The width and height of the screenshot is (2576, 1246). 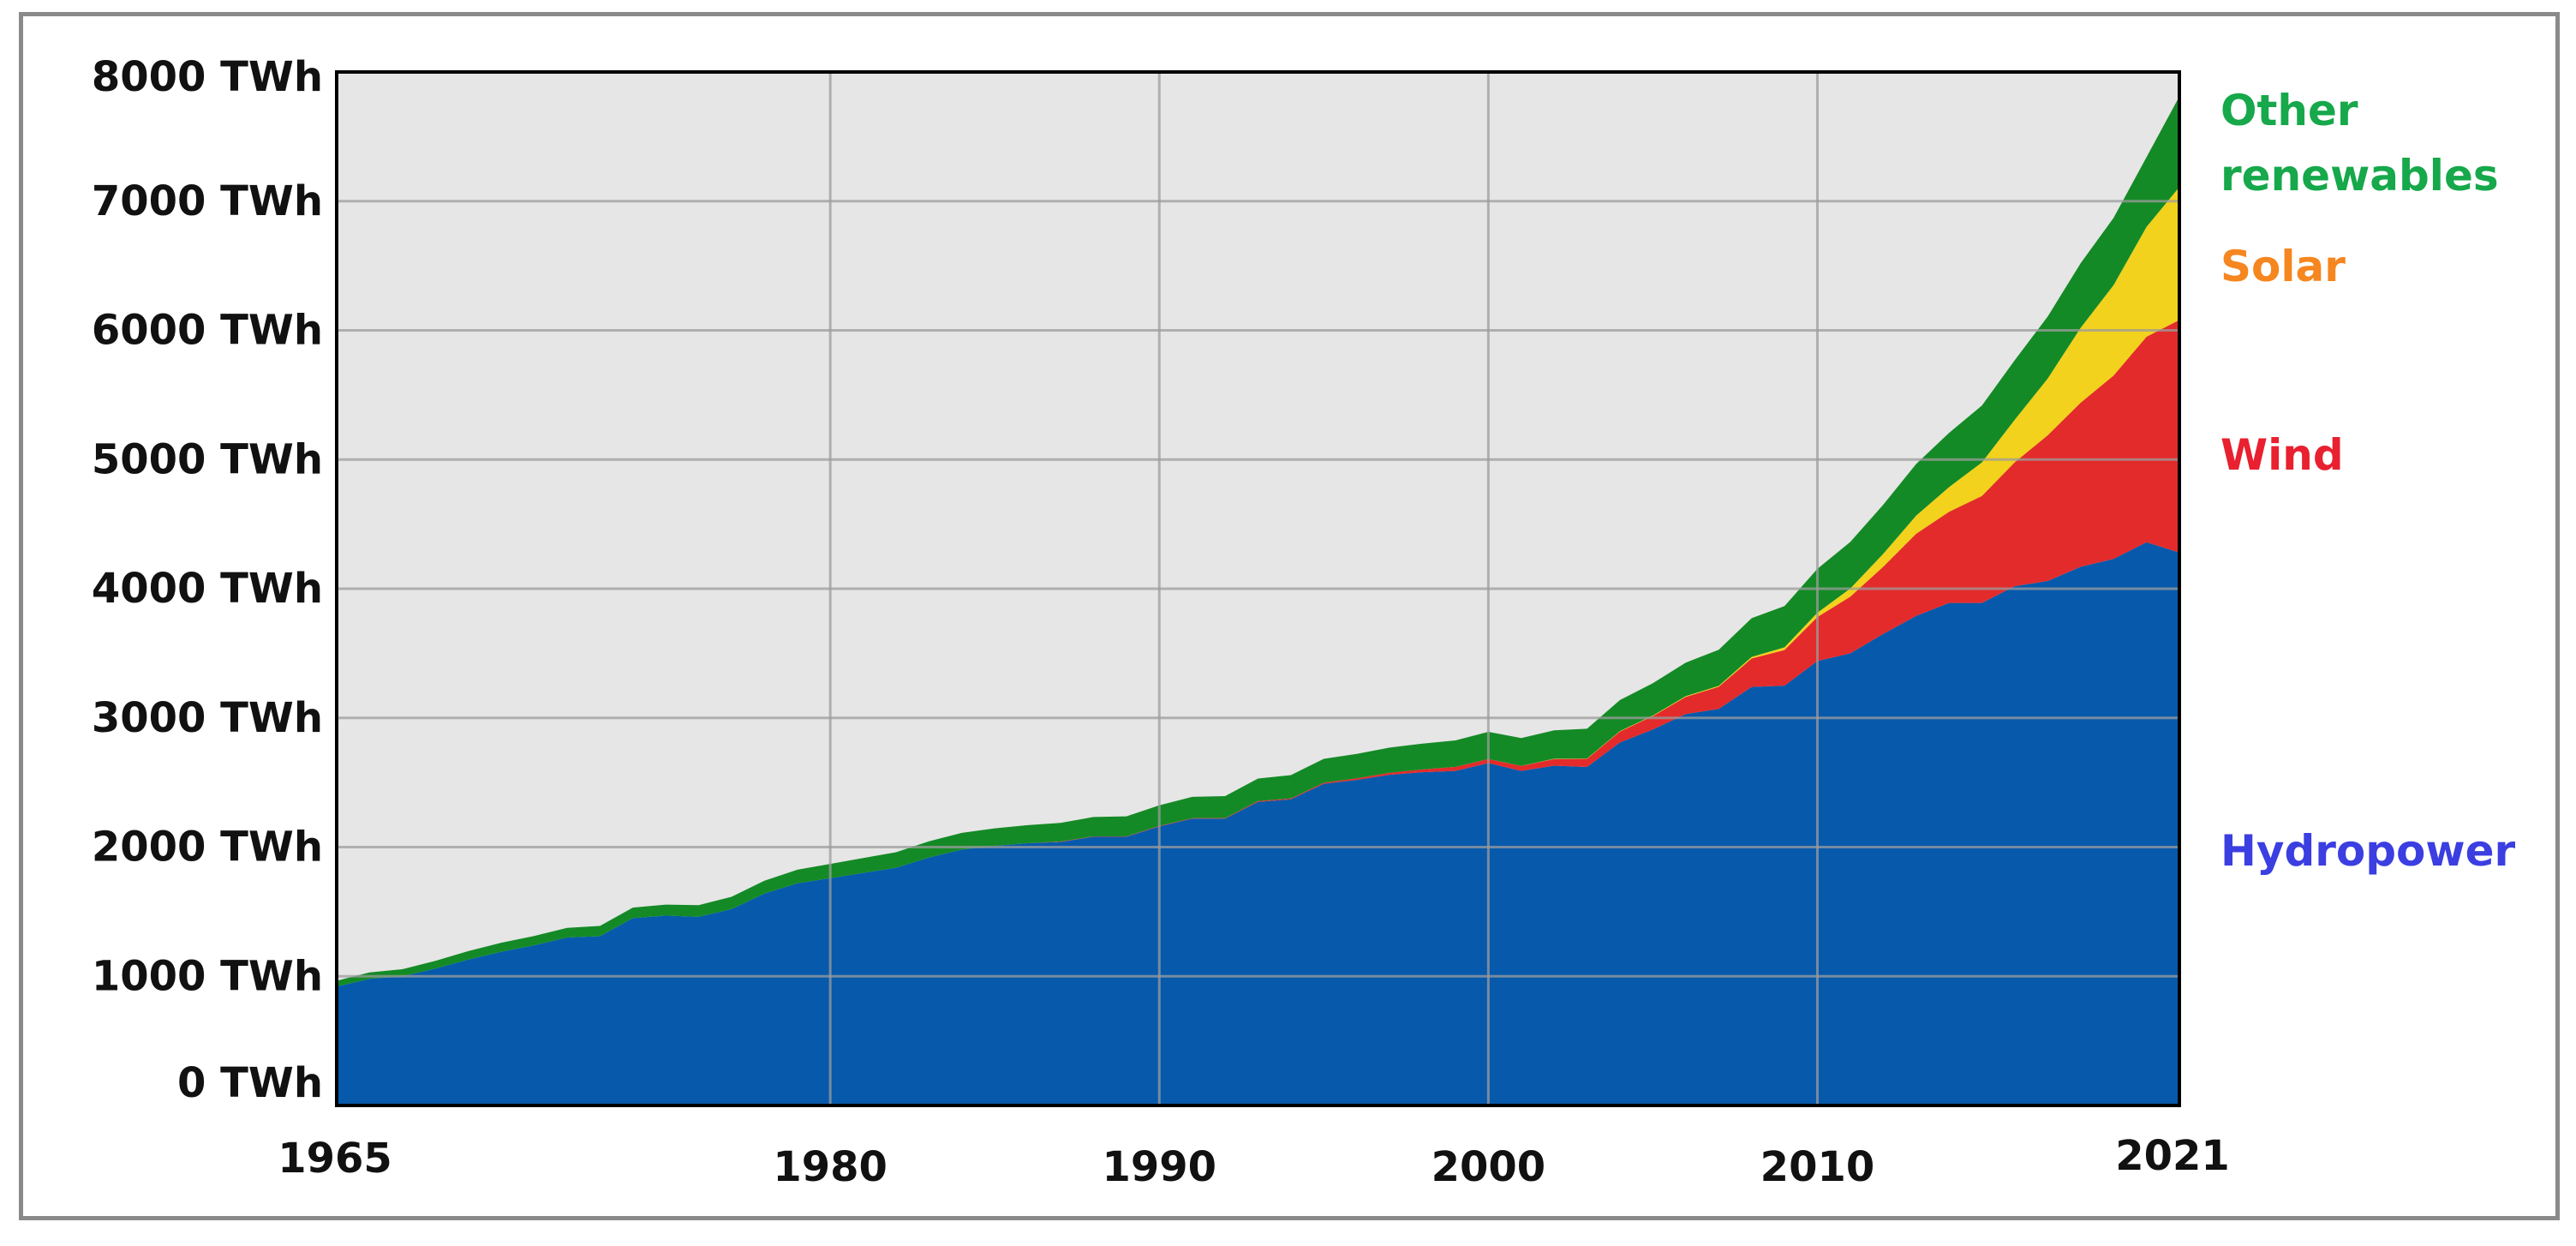 What do you see at coordinates (208, 77) in the screenshot?
I see `y-tick-label: 8000 TWh` at bounding box center [208, 77].